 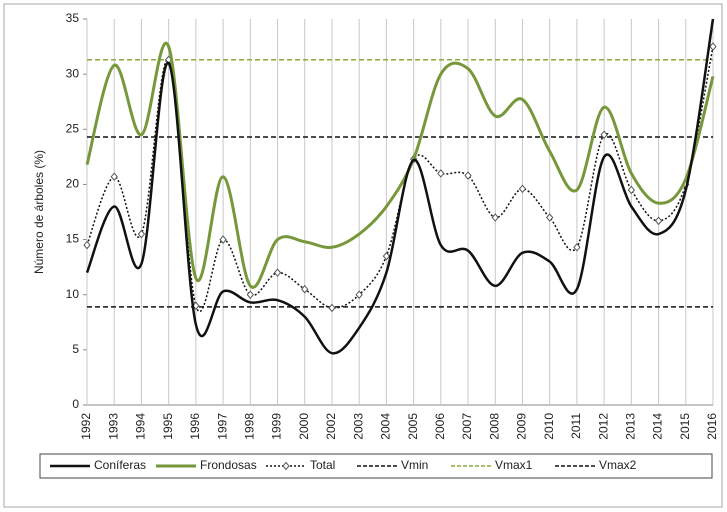 I want to click on x-tick-label: 2004, so click(x=386, y=426).